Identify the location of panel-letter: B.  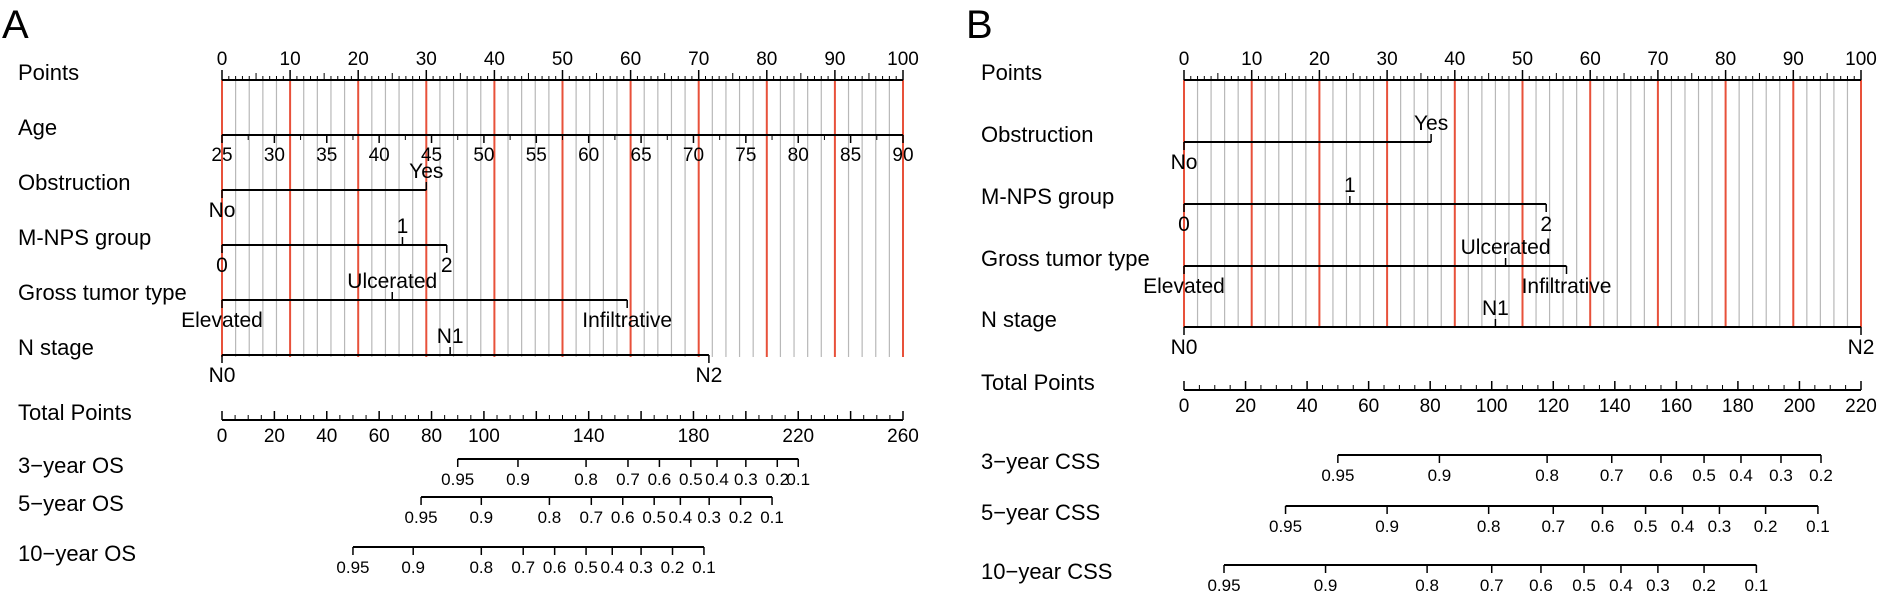
(979, 25).